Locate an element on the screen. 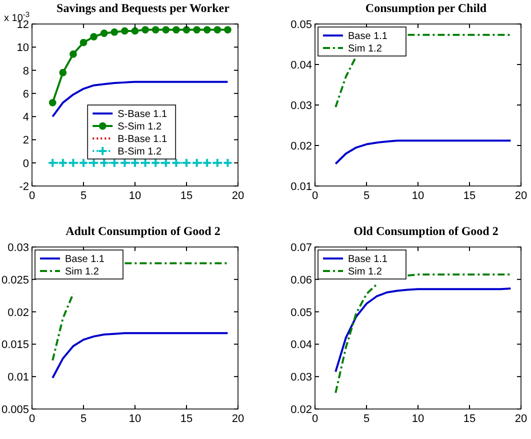 This screenshot has width=531, height=439. y-tick-label: 0.015 is located at coordinates (15, 345).